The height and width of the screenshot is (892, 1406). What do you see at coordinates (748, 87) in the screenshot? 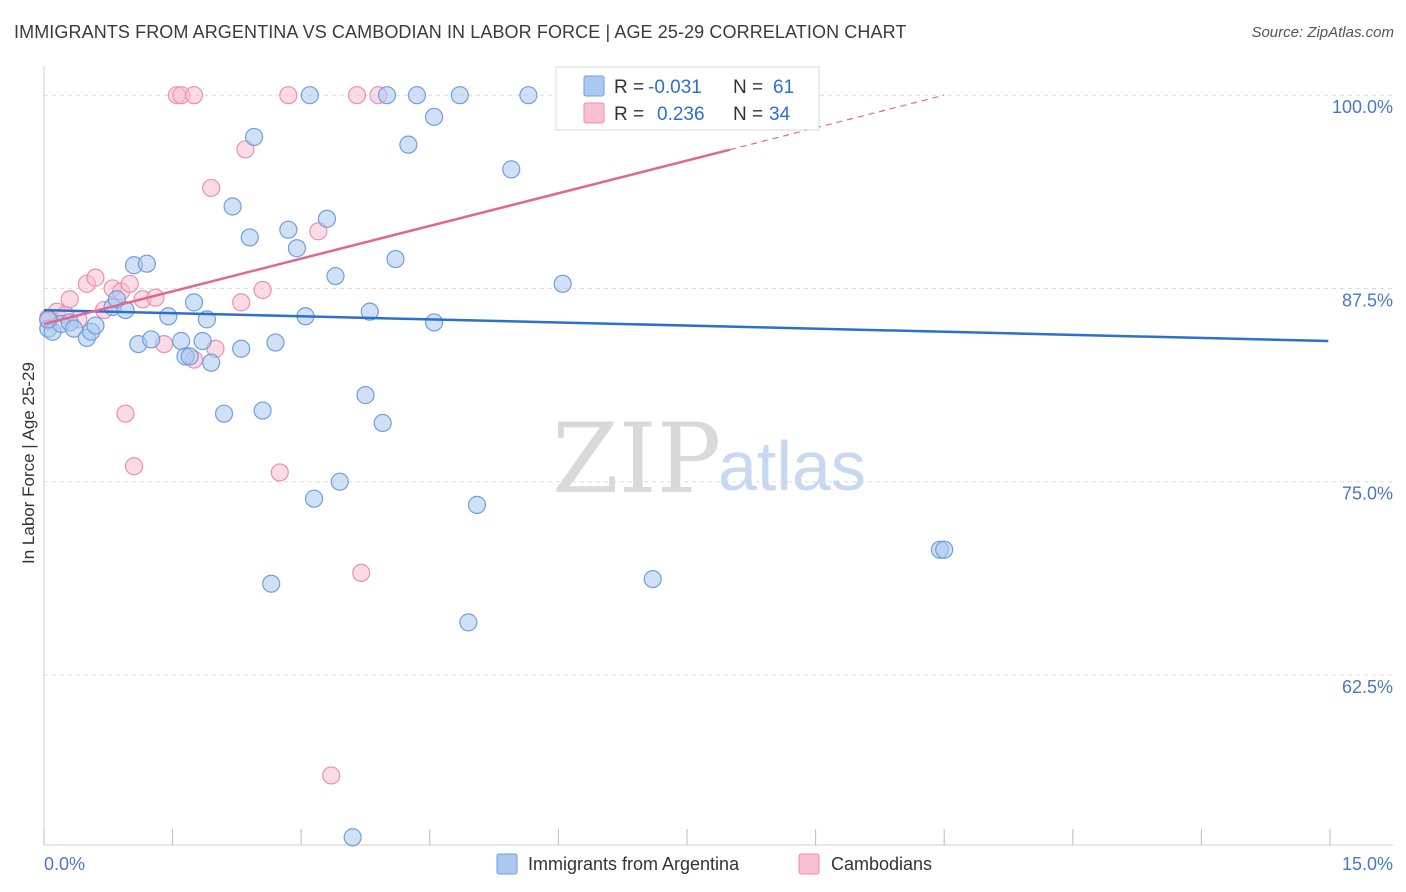
I see `legend-n-label-1: N =` at bounding box center [748, 87].